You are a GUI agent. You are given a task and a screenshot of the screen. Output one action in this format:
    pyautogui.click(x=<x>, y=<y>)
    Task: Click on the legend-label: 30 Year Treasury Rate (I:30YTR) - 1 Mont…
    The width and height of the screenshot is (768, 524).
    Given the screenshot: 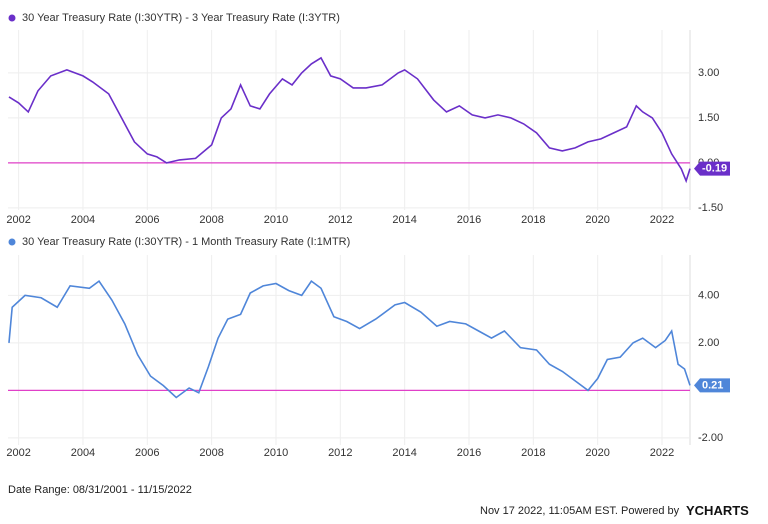 What is the action you would take?
    pyautogui.click(x=186, y=242)
    